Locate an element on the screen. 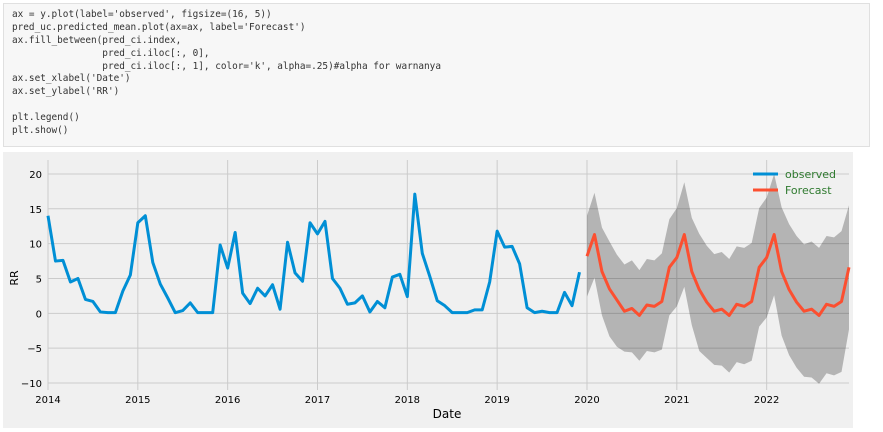 The height and width of the screenshot is (432, 883). x-ticks: 2014 2015 2016 2017 2018 2019 2020 2021 2022 is located at coordinates (407, 400).